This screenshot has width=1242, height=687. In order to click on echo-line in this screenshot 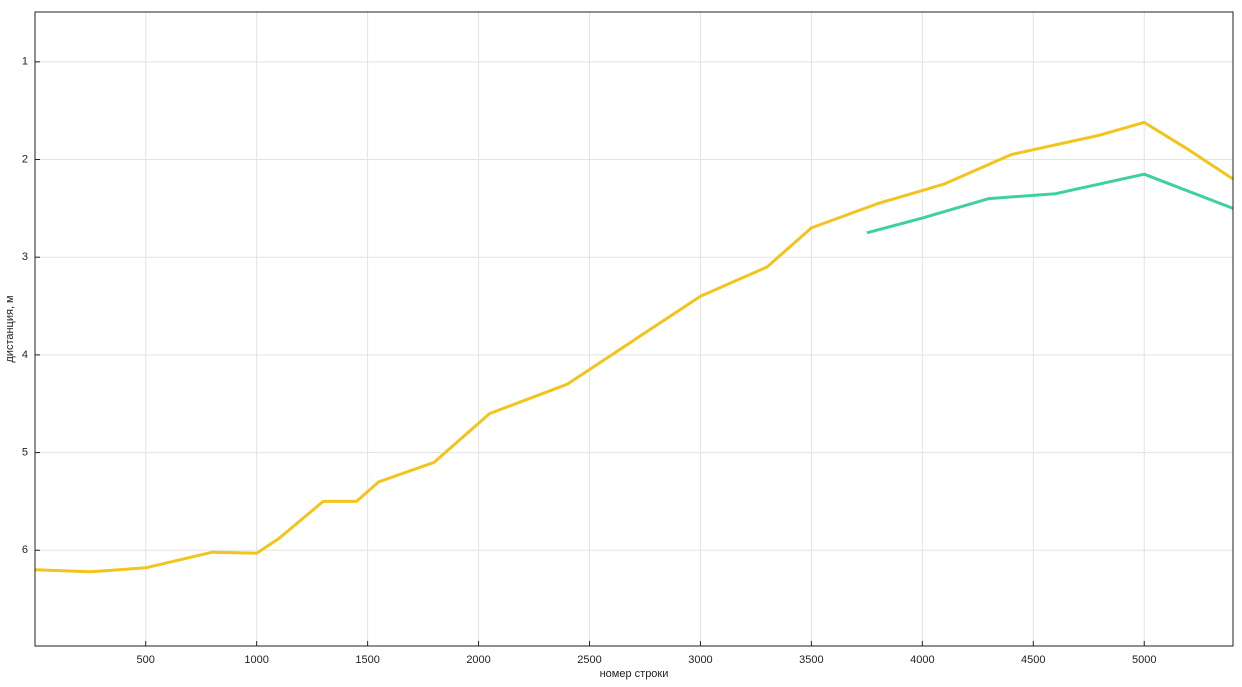, I will do `click(1050, 203)`.